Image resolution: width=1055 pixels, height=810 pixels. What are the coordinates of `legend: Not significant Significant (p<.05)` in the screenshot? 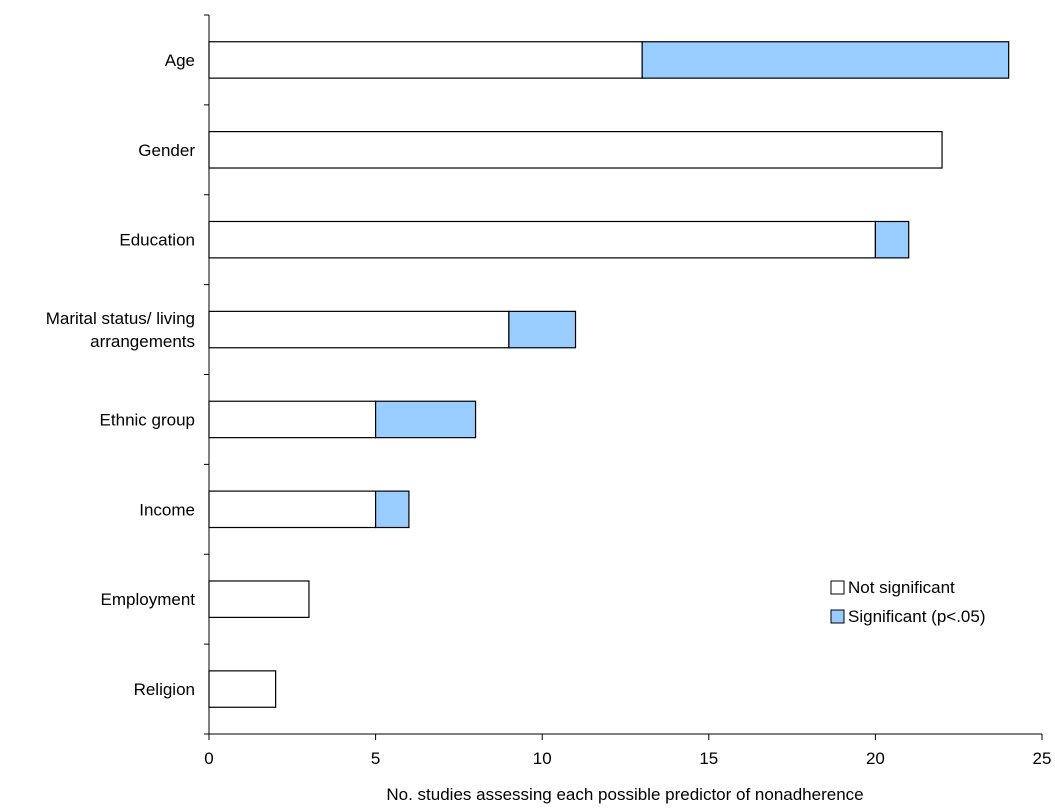 It's located at (908, 602).